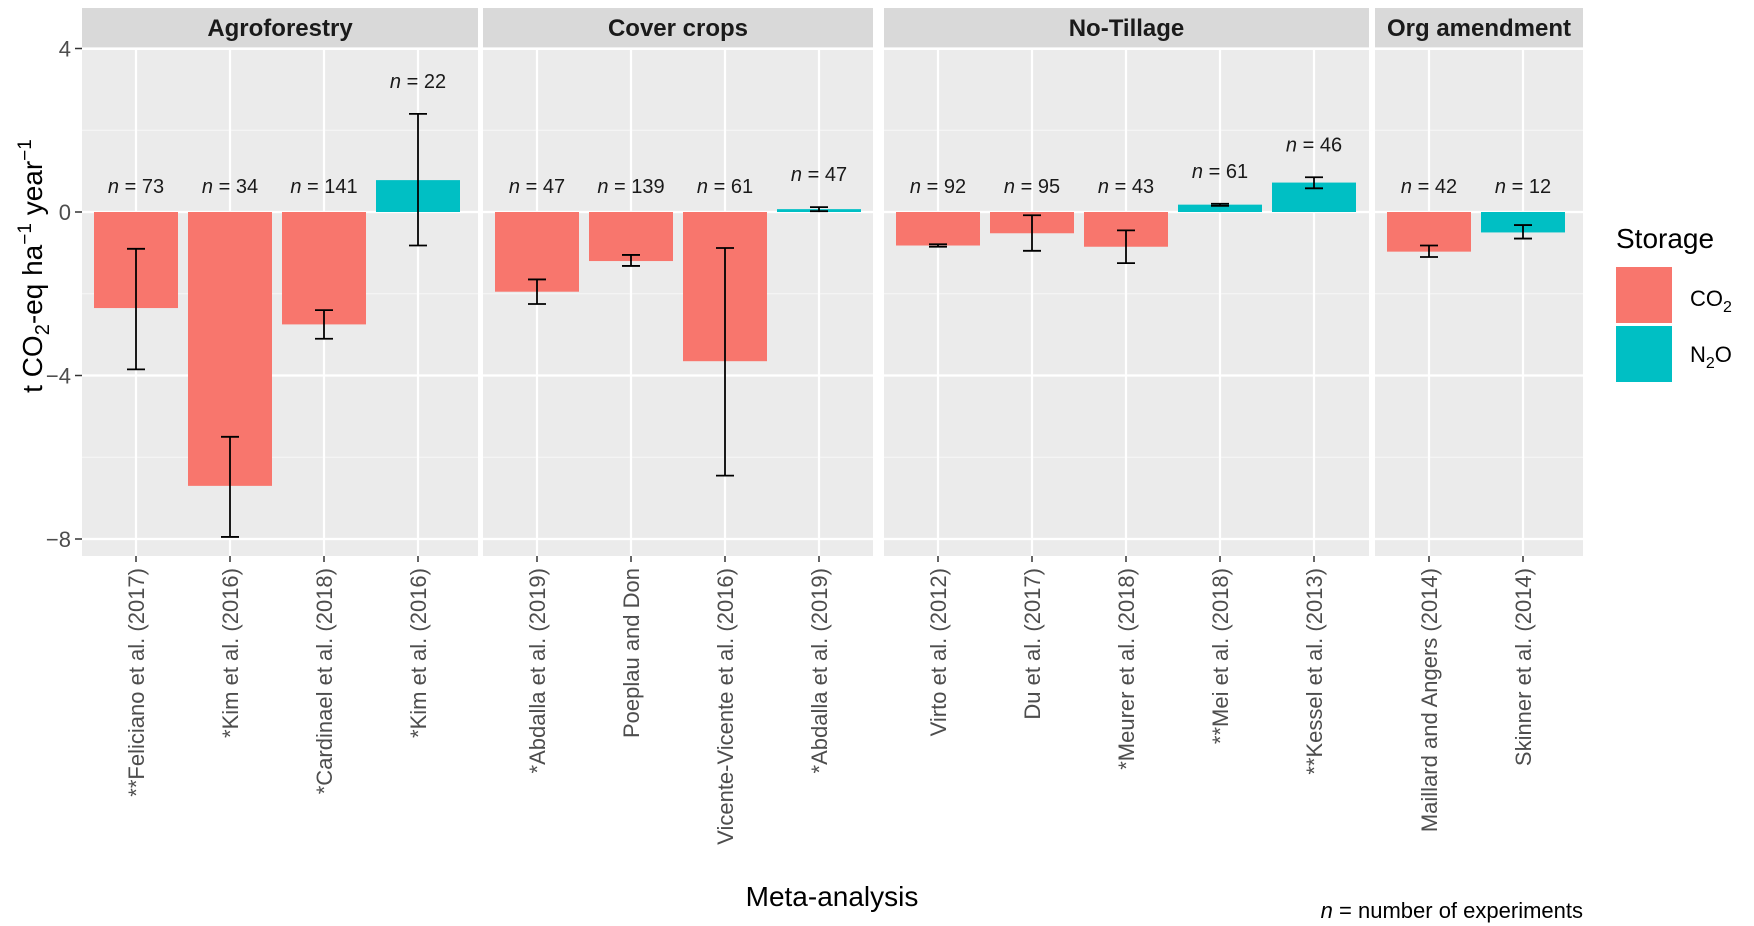  I want to click on x-tick-label: **Feliciano et al. (2017), so click(136, 682).